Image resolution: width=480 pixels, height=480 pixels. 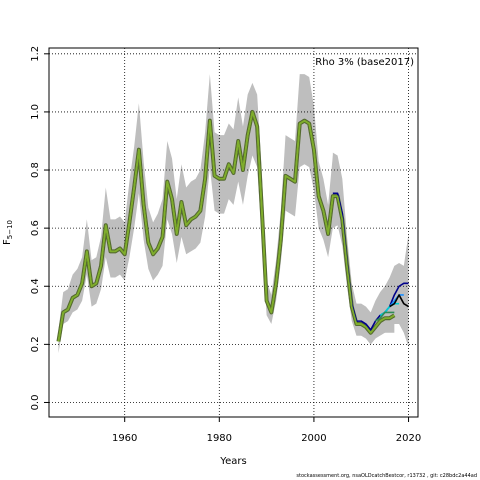 I want to click on y-axis-title-subscript: 5−10, so click(x=10, y=229).